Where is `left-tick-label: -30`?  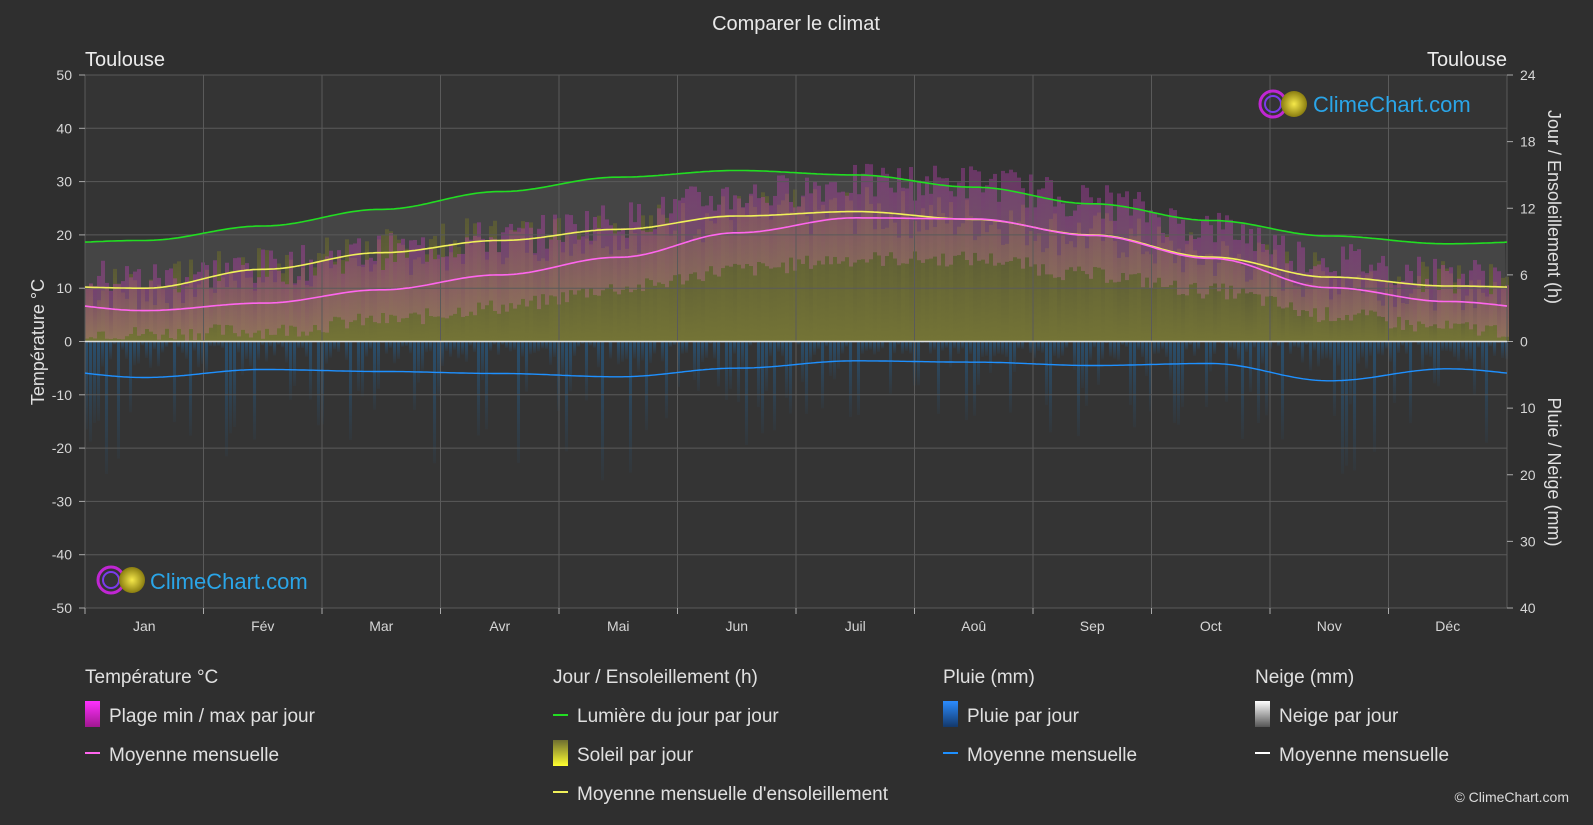
left-tick-label: -30 is located at coordinates (62, 501).